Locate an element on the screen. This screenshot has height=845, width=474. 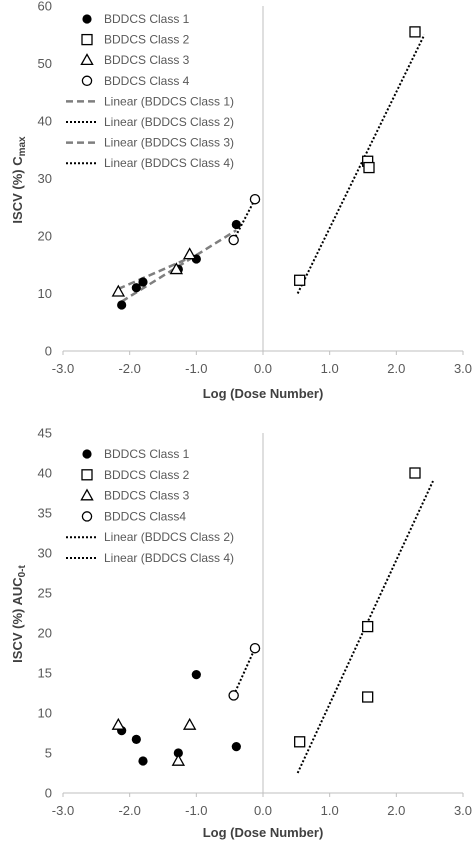
y-tick-label: 5 is located at coordinates (48, 753).